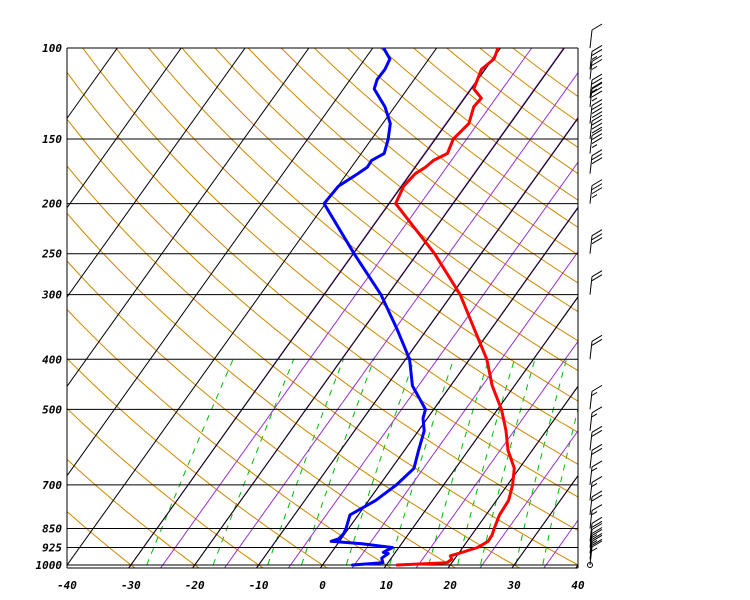 This screenshot has width=750, height=600. What do you see at coordinates (52, 409) in the screenshot?
I see `pressure-tick-label: 500` at bounding box center [52, 409].